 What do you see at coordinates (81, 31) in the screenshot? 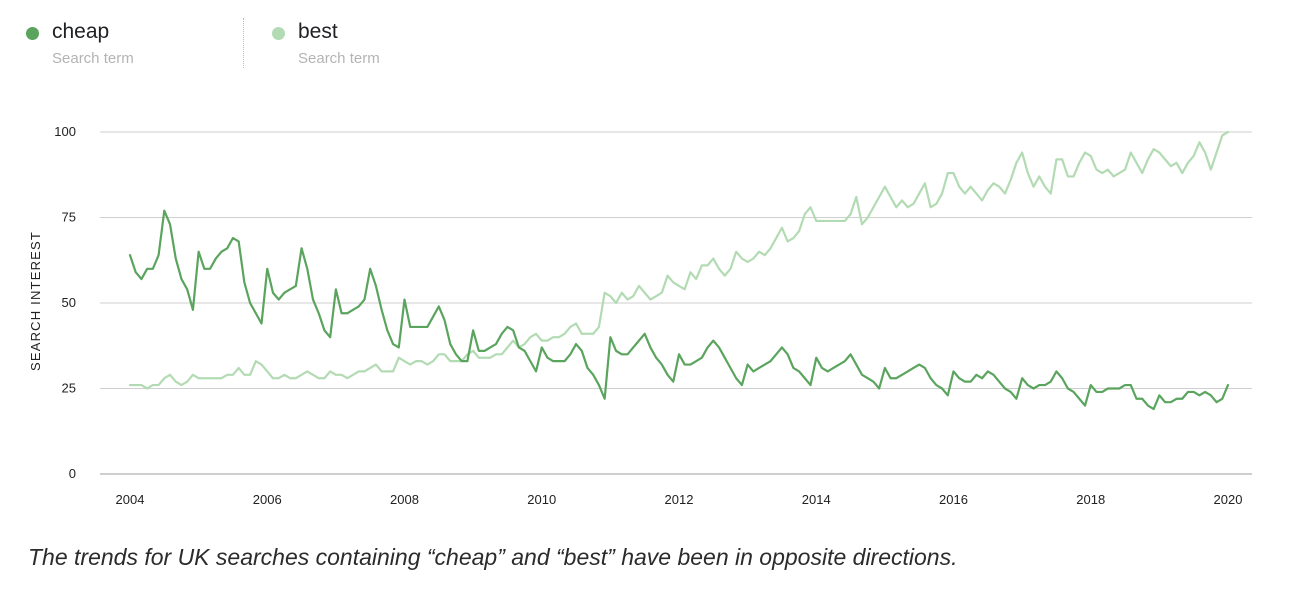
I see `legend-term-cheap: cheap` at bounding box center [81, 31].